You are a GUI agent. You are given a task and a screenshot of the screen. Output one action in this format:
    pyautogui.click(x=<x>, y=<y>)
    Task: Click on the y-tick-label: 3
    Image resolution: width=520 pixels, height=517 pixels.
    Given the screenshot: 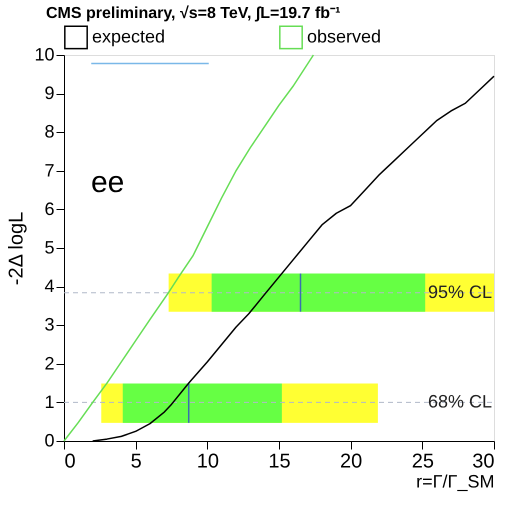 What is the action you would take?
    pyautogui.click(x=49, y=324)
    